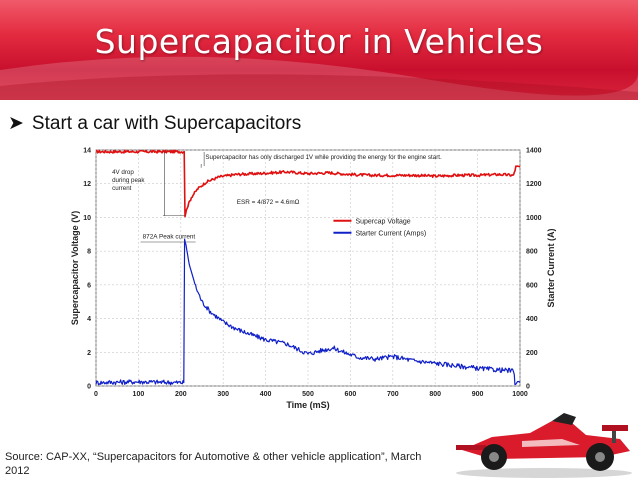  Describe the element at coordinates (534, 184) in the screenshot. I see `y2-tick-label: 1200` at that location.